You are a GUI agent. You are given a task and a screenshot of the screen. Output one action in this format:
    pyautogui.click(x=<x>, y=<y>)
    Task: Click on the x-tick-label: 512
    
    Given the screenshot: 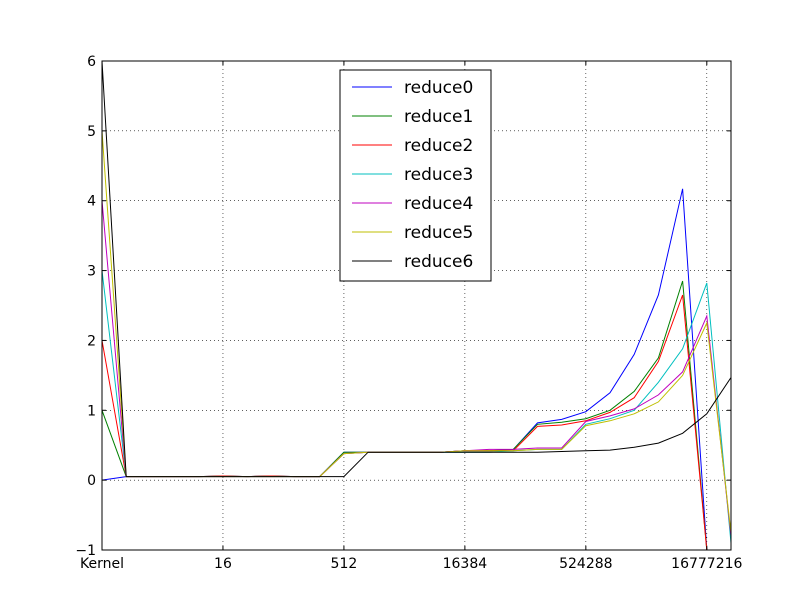 What is the action you would take?
    pyautogui.click(x=344, y=564)
    